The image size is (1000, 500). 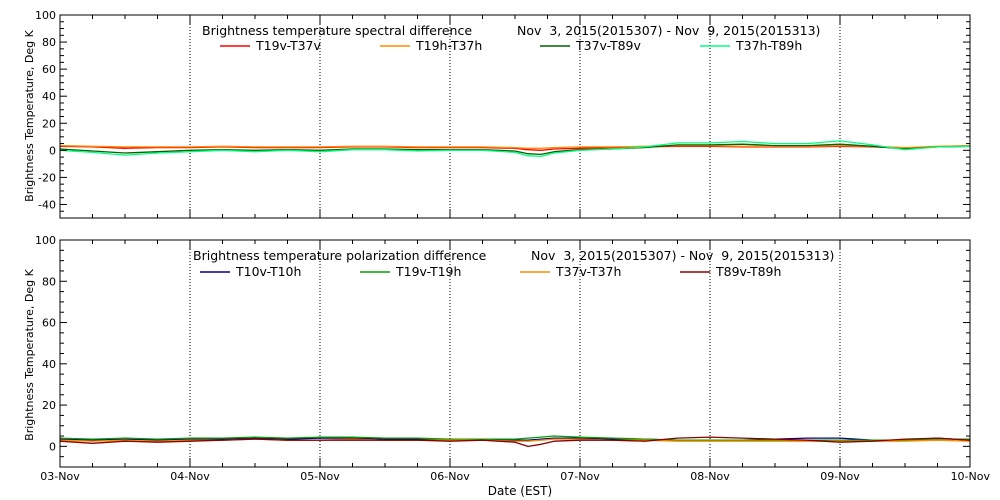 I want to click on polarization-legend: T10v-T10h T19v-T19h T37v-T37h T89v-T89h, so click(x=490, y=271).